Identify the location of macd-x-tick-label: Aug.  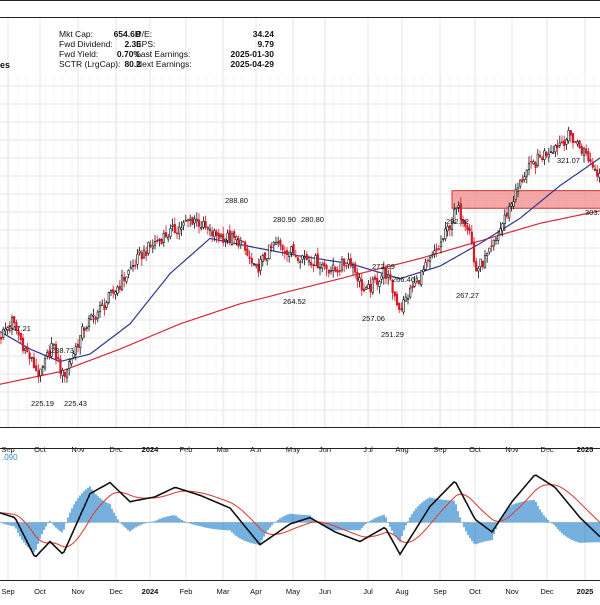
(401, 591).